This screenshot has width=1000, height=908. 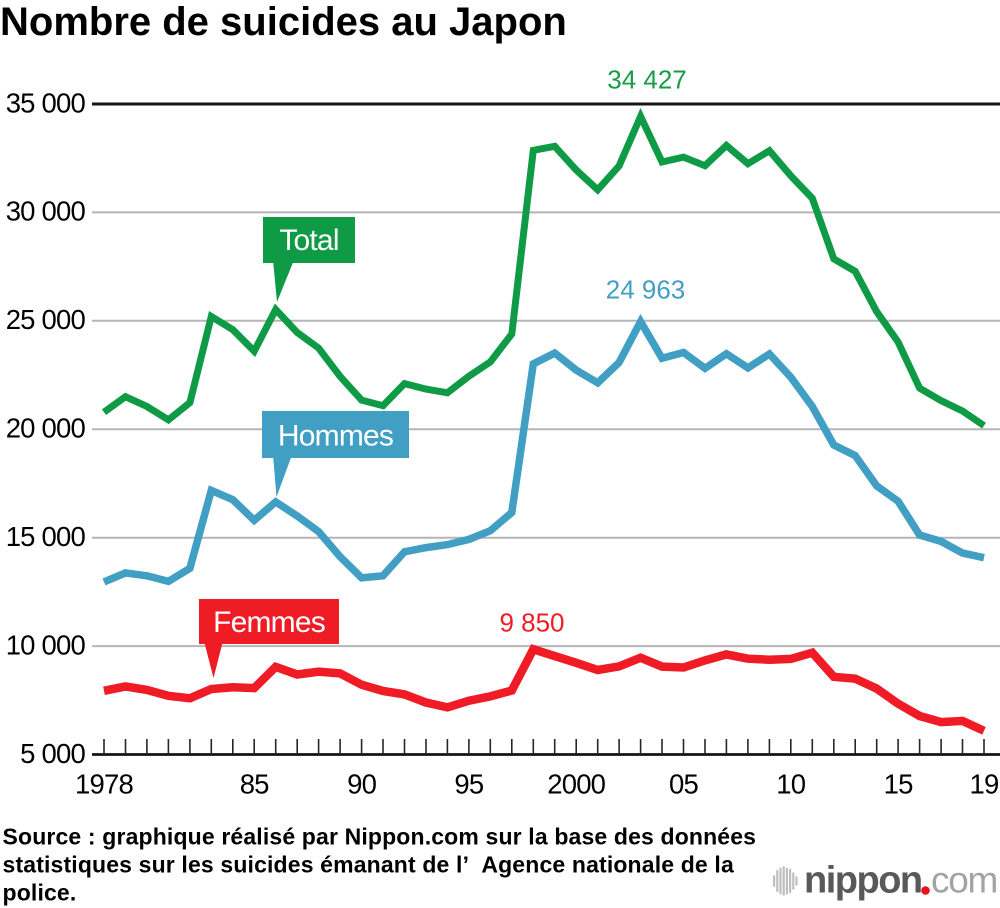 What do you see at coordinates (531, 622) in the screenshot?
I see `svg-text: 9 850` at bounding box center [531, 622].